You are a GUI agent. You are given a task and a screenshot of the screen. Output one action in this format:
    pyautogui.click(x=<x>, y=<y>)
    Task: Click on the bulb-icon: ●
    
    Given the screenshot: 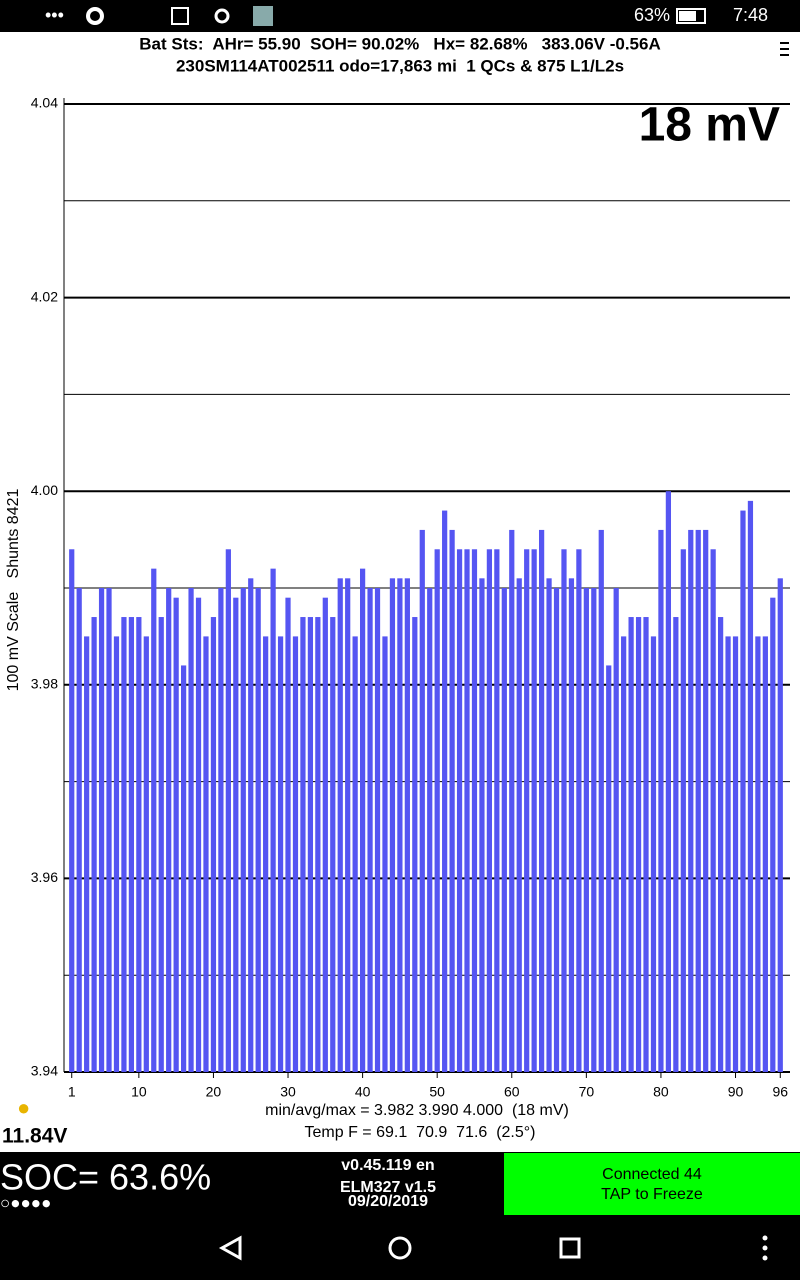 What is the action you would take?
    pyautogui.click(x=23, y=1107)
    